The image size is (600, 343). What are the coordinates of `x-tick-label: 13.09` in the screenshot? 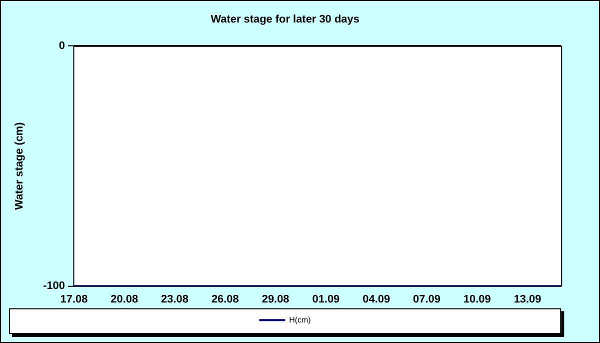 It's located at (528, 300).